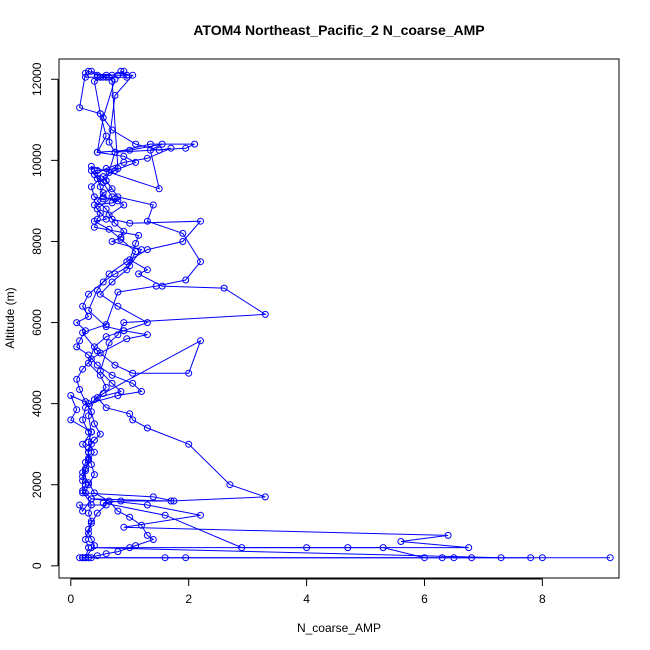 The height and width of the screenshot is (650, 650). What do you see at coordinates (542, 599) in the screenshot?
I see `x-tick-label: 8` at bounding box center [542, 599].